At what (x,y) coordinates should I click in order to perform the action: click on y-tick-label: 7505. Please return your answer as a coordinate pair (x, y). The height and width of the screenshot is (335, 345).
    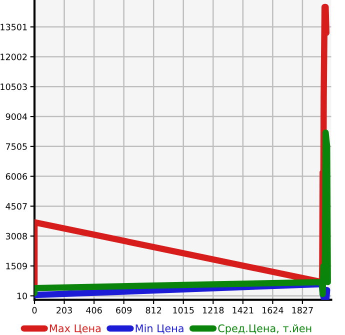
    Looking at the image, I should click on (16, 146).